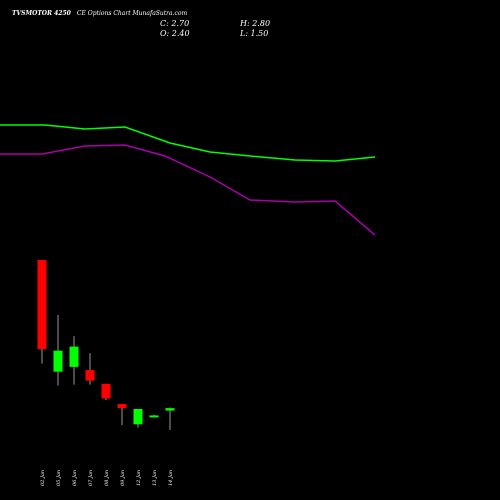  Describe the element at coordinates (175, 33) in the screenshot. I see `open-value: O: 2.40` at that location.